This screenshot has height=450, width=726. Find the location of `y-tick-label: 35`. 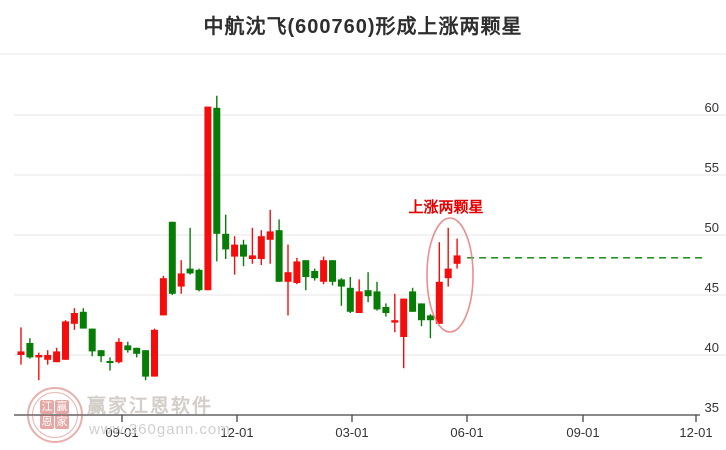

y-tick-label: 35 is located at coordinates (712, 407).